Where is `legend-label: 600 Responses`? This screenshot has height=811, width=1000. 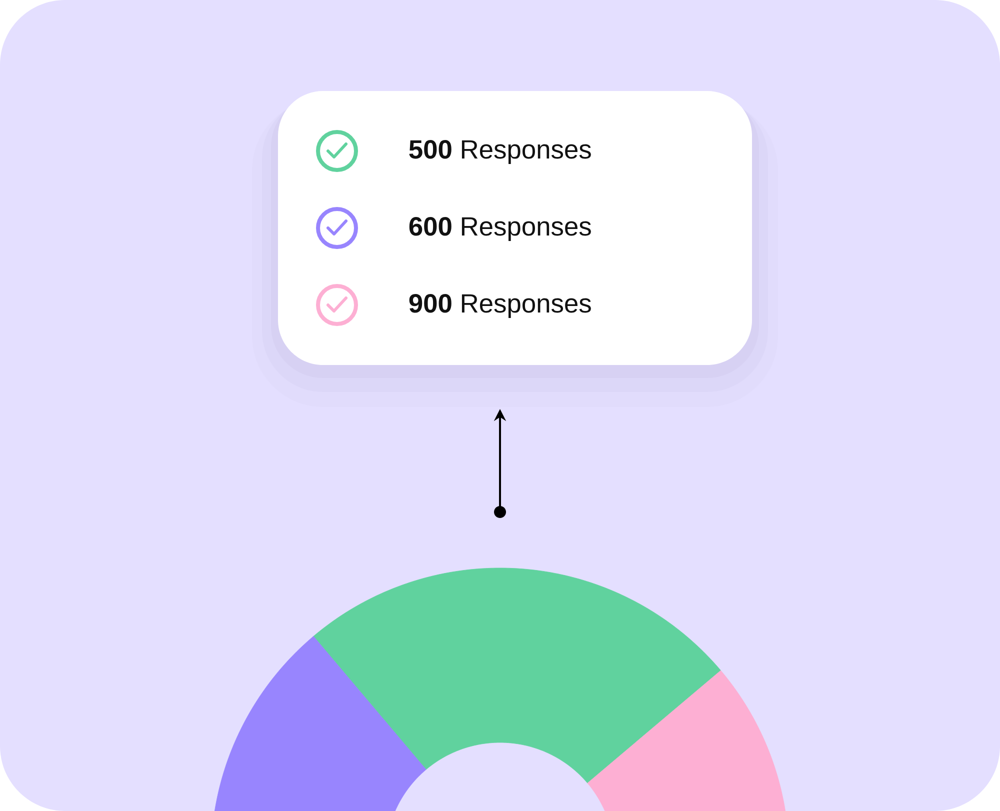 legend-label: 600 Responses is located at coordinates (500, 229).